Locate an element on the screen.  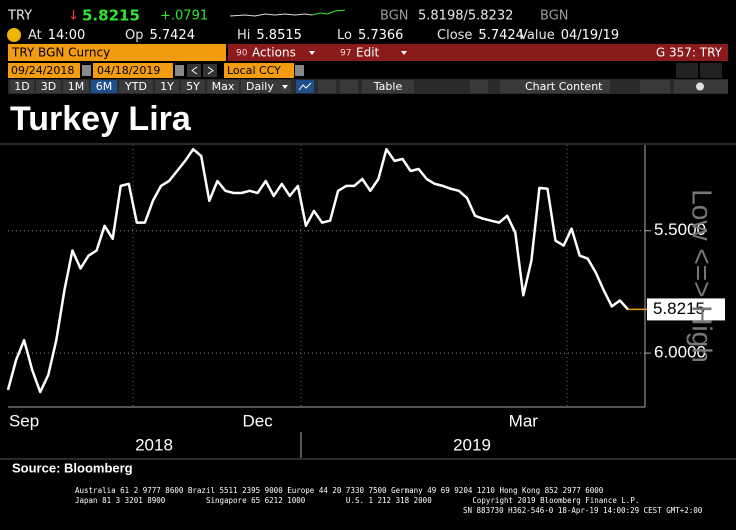
last-price: 5.8215 is located at coordinates (111, 16).